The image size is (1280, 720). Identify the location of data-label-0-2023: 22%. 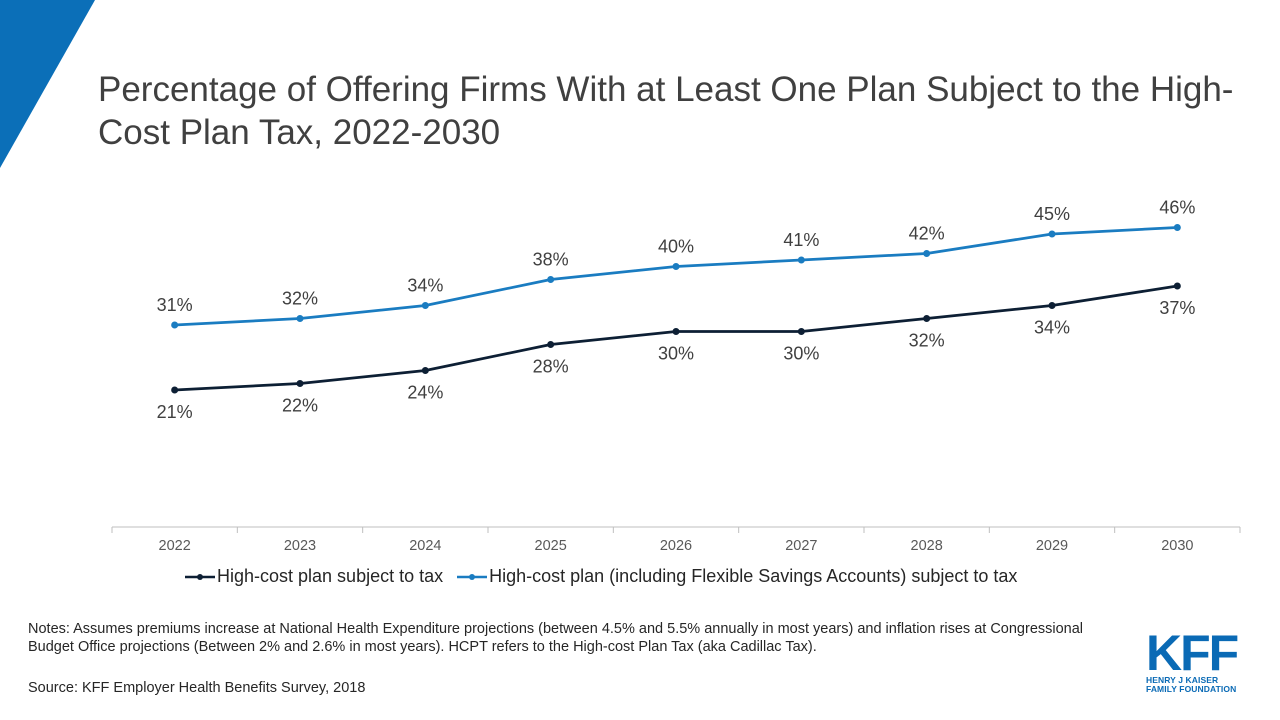
(300, 406).